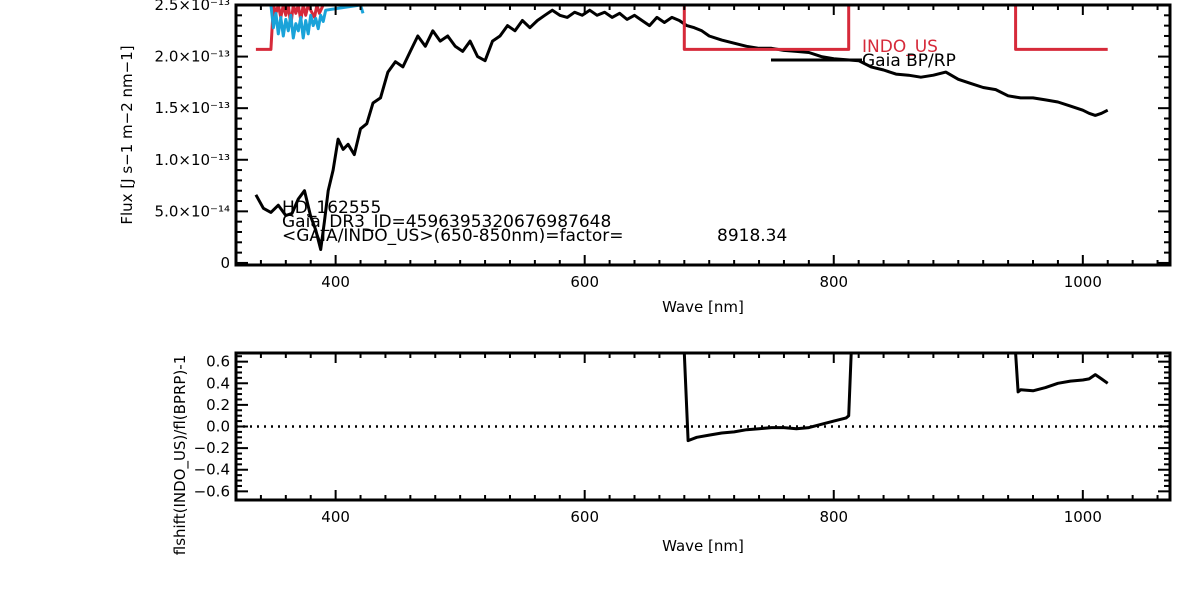 This screenshot has height=590, width=1180. Describe the element at coordinates (703, 546) in the screenshot. I see `ratio-x-axis-label: Wave [nm]` at that location.